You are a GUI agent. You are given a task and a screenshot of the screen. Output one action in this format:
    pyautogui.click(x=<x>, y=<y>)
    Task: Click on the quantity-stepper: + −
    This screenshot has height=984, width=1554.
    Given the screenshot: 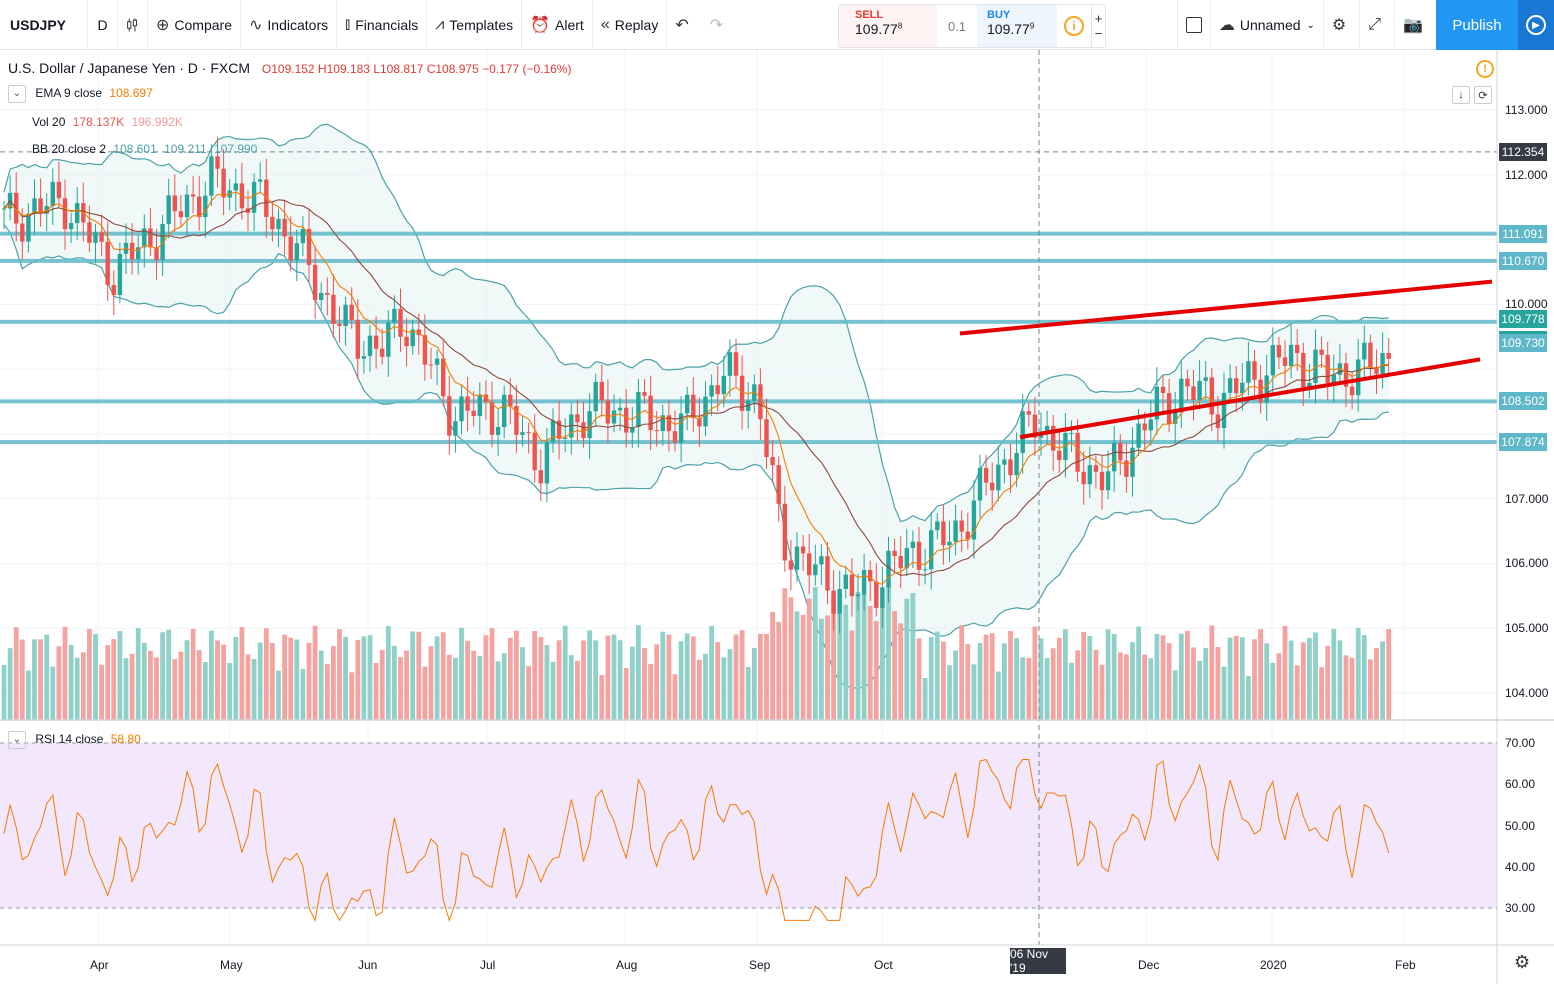 What is the action you would take?
    pyautogui.click(x=1098, y=26)
    